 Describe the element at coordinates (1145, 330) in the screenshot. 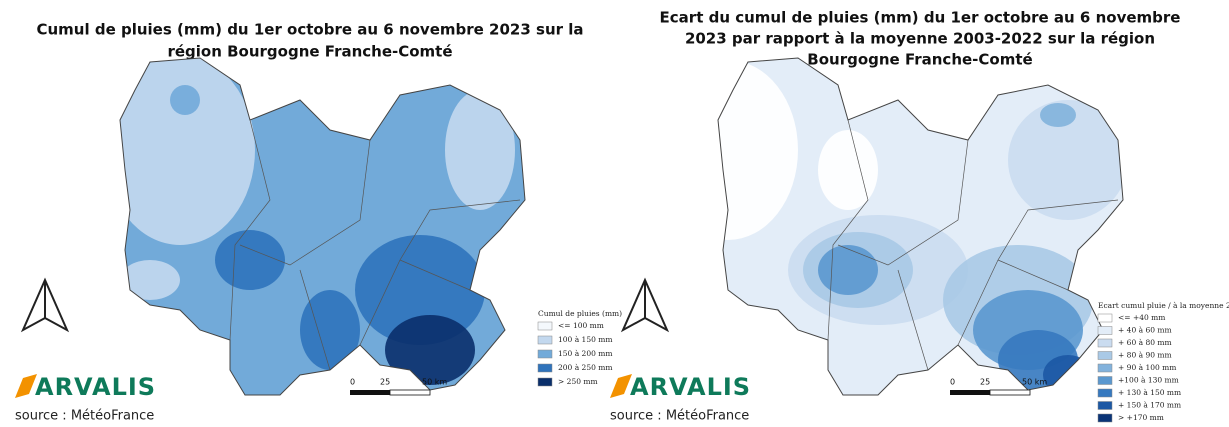

I see `legend-label: + 40 à 60 mm` at that location.